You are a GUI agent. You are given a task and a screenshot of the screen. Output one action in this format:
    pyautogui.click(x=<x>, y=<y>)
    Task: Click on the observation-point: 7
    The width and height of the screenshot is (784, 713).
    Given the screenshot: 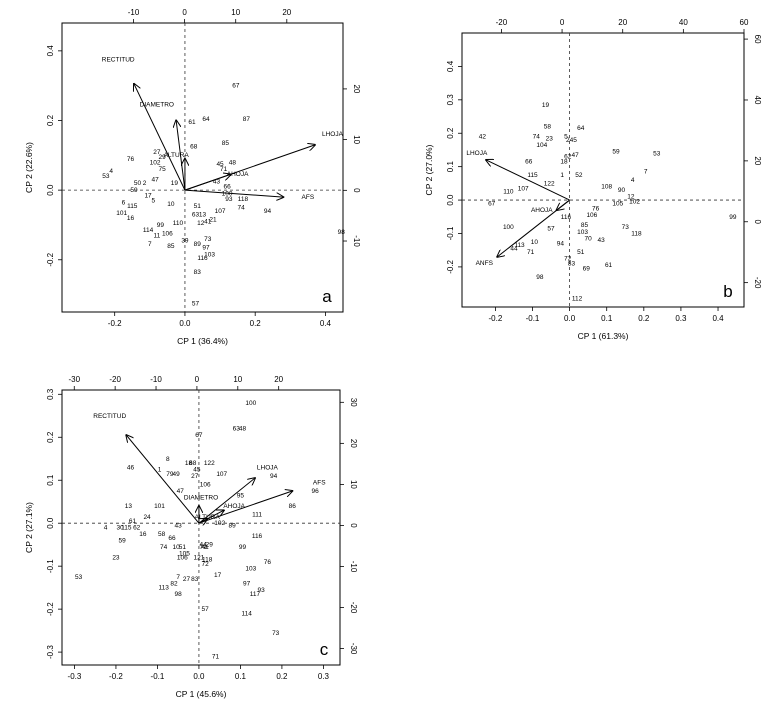 What is the action you would take?
    pyautogui.click(x=150, y=244)
    